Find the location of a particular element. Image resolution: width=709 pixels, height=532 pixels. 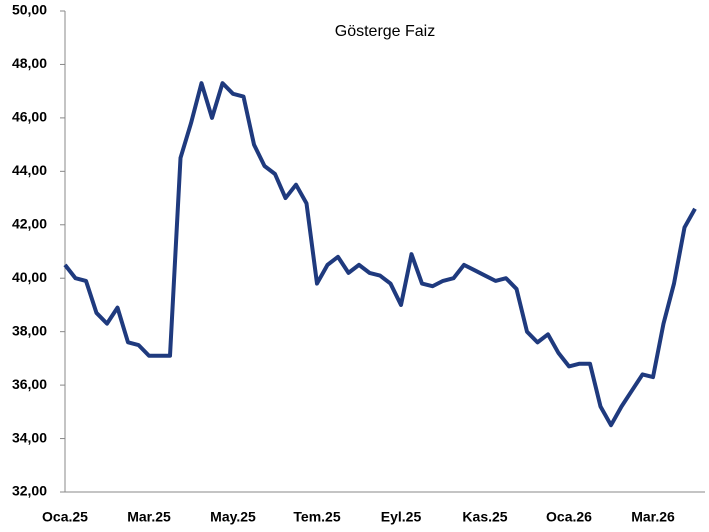

y-tick-label: 42,00 is located at coordinates (29, 223).